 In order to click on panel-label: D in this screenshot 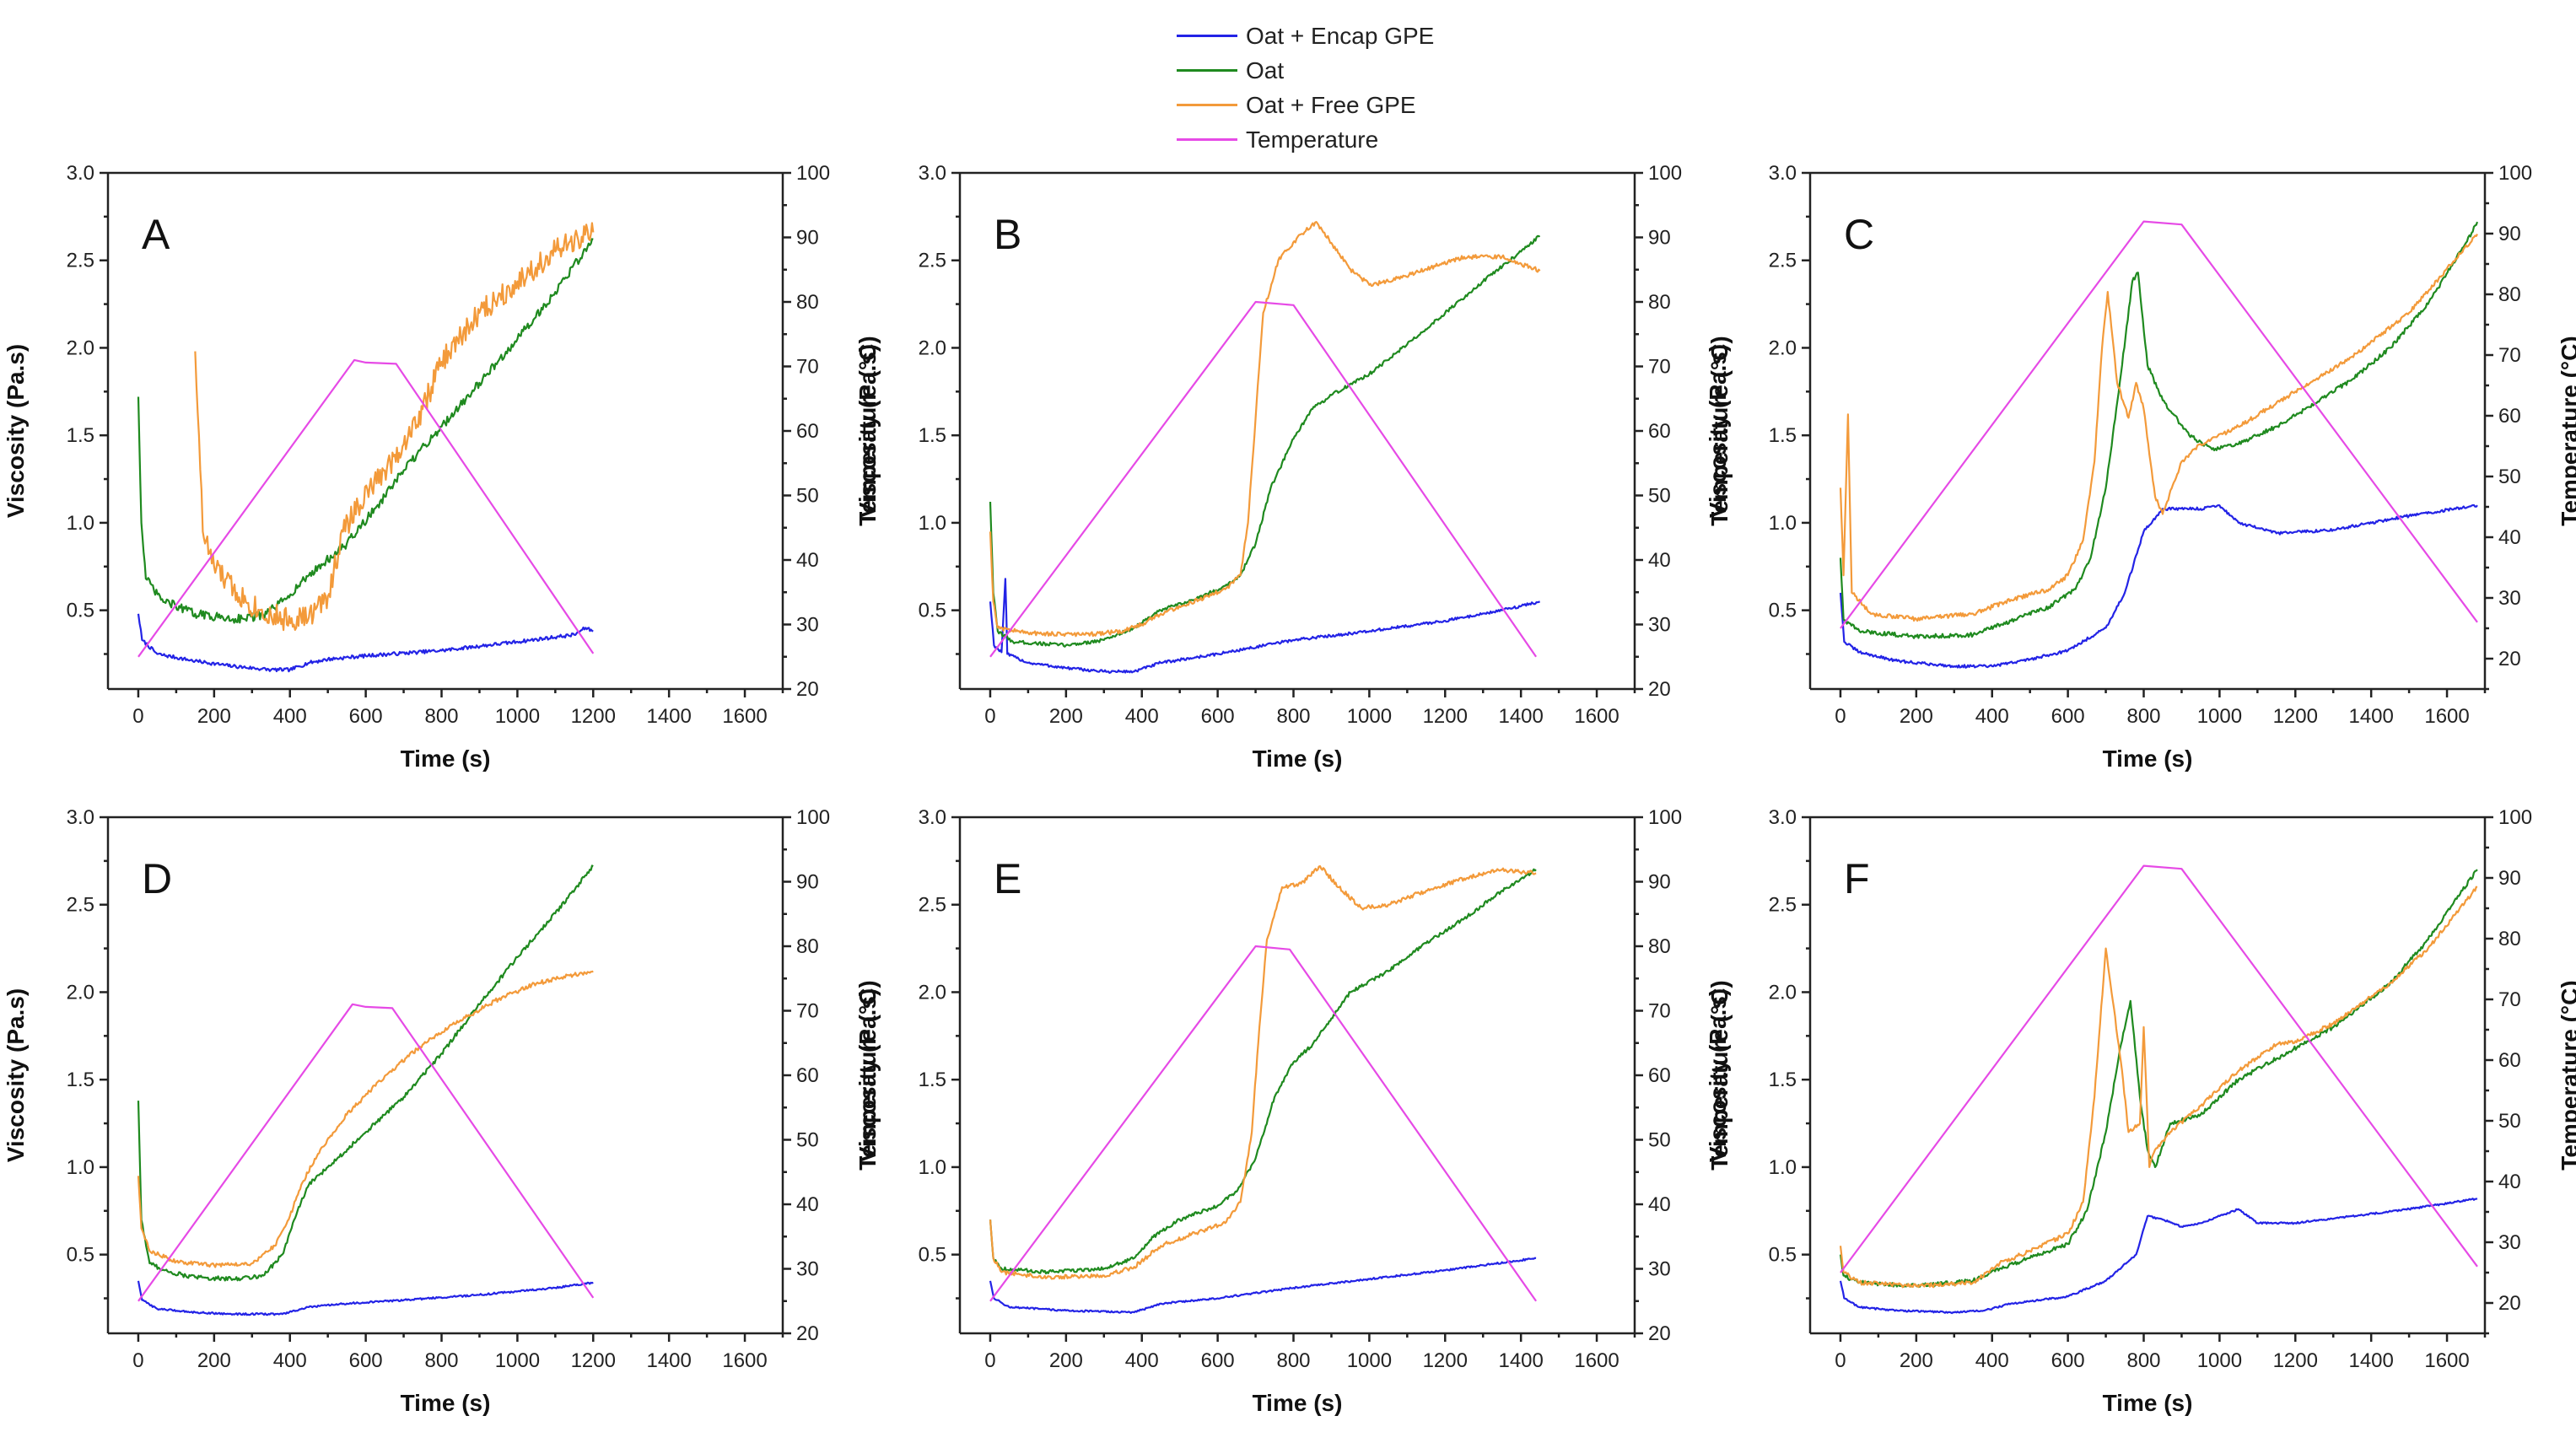, I will do `click(157, 879)`.